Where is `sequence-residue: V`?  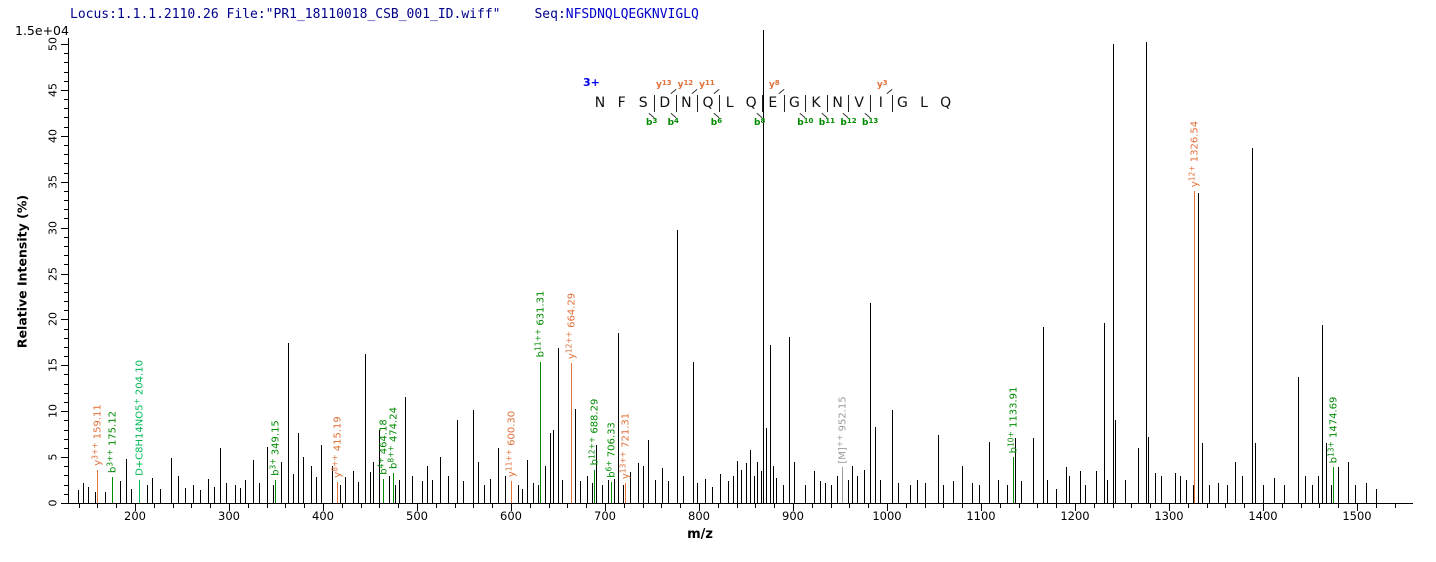
sequence-residue: V is located at coordinates (859, 103).